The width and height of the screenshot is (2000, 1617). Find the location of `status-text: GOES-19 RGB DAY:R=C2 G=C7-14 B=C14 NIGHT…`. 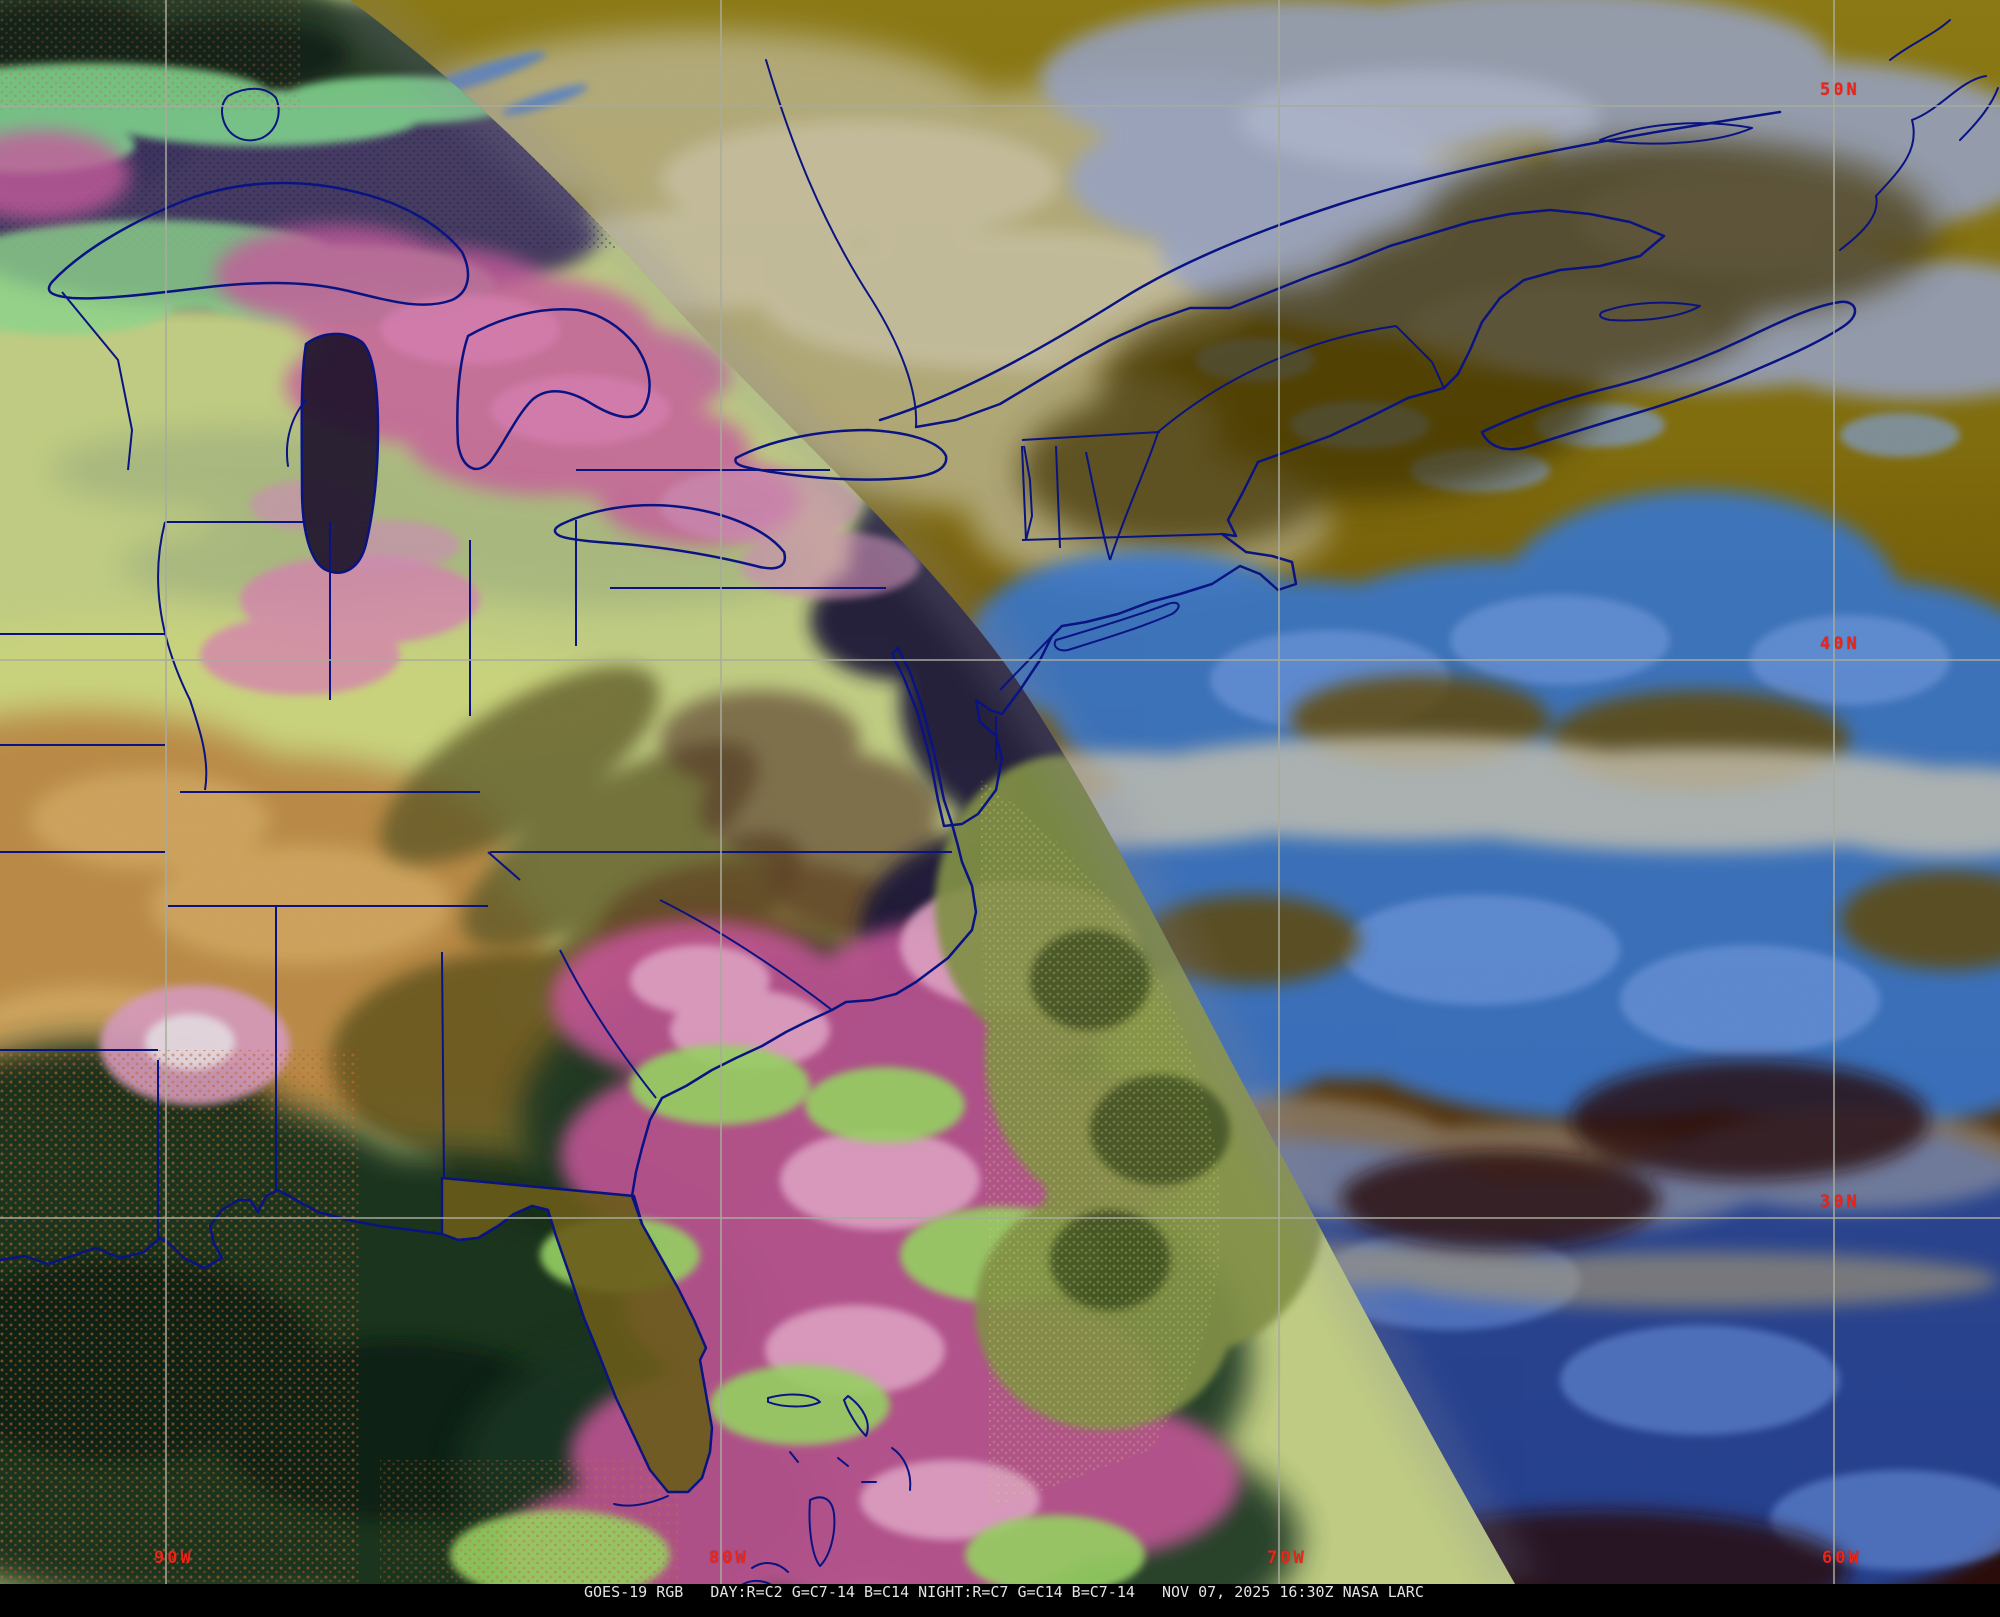

status-text: GOES-19 RGB DAY:R=C2 G=C7-14 B=C14 NIGHT… is located at coordinates (1004, 1592).